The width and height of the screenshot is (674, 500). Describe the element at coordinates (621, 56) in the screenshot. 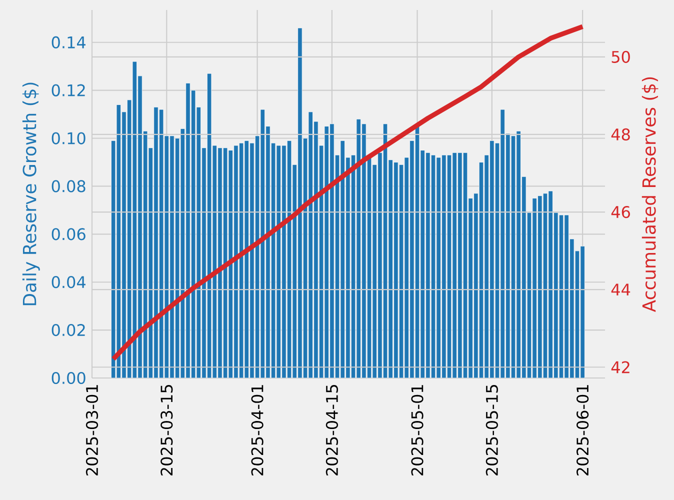

I see `y2-tick-label: 50` at that location.